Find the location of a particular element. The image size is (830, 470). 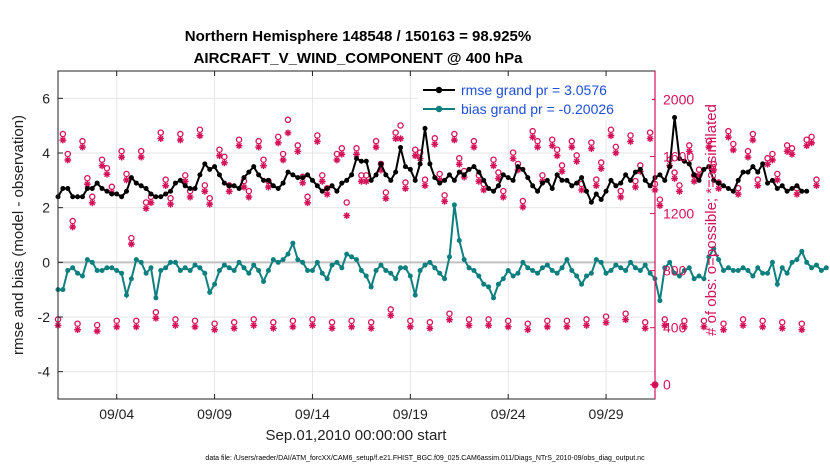

y-right-tick-label: 1600 is located at coordinates (678, 157).